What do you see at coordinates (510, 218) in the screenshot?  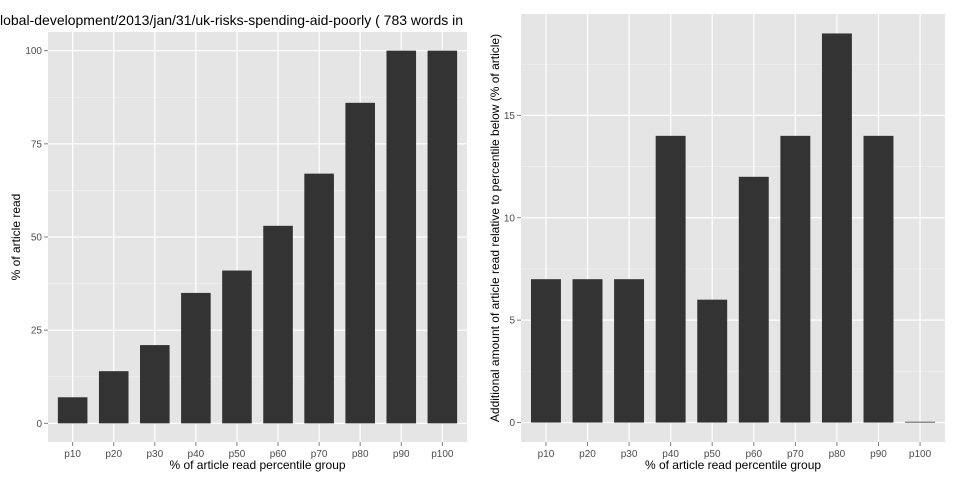 I see `y-tick-label: 10` at bounding box center [510, 218].